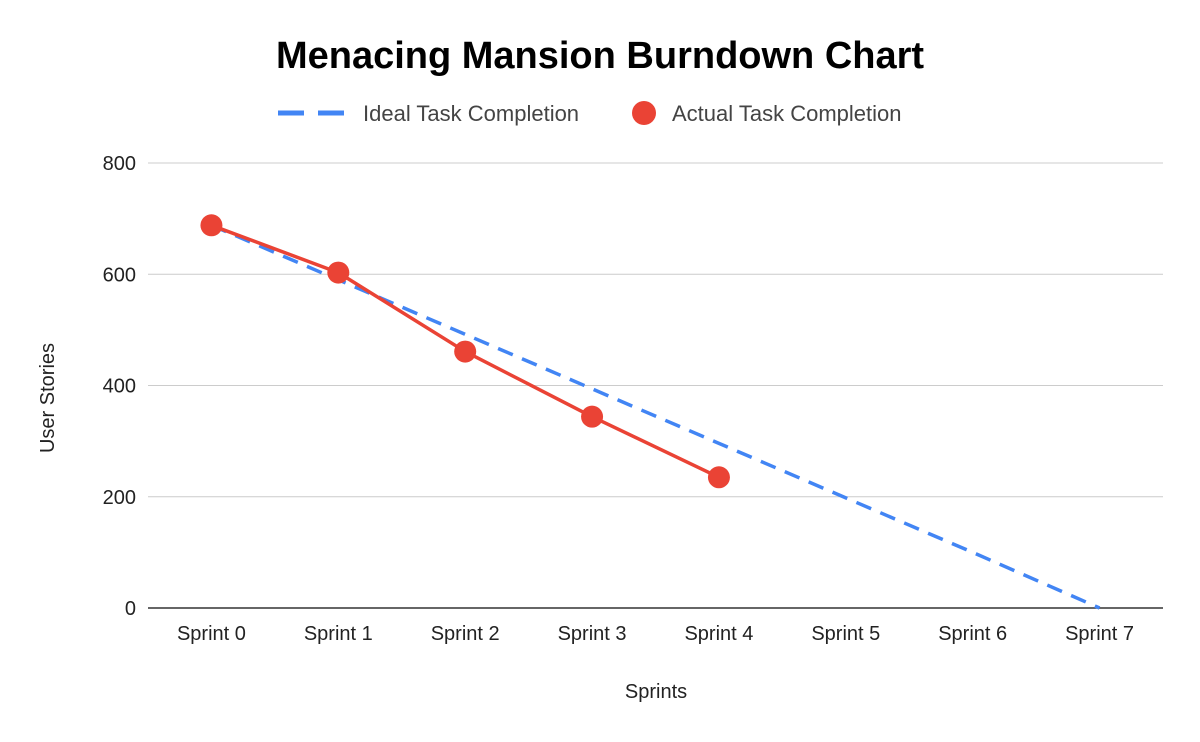 The height and width of the screenshot is (742, 1200). Describe the element at coordinates (211, 634) in the screenshot. I see `x-tick-label: Sprint 0` at that location.